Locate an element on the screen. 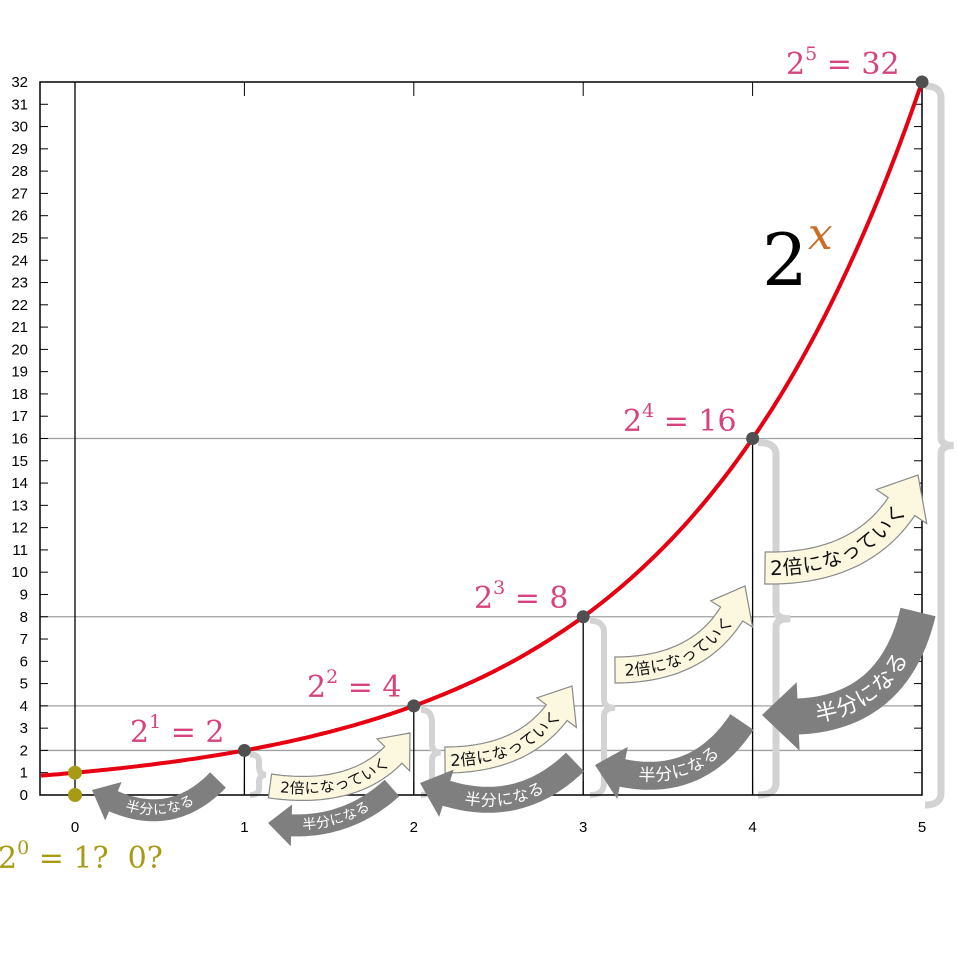  y-tick-label: 22 is located at coordinates (19, 305).